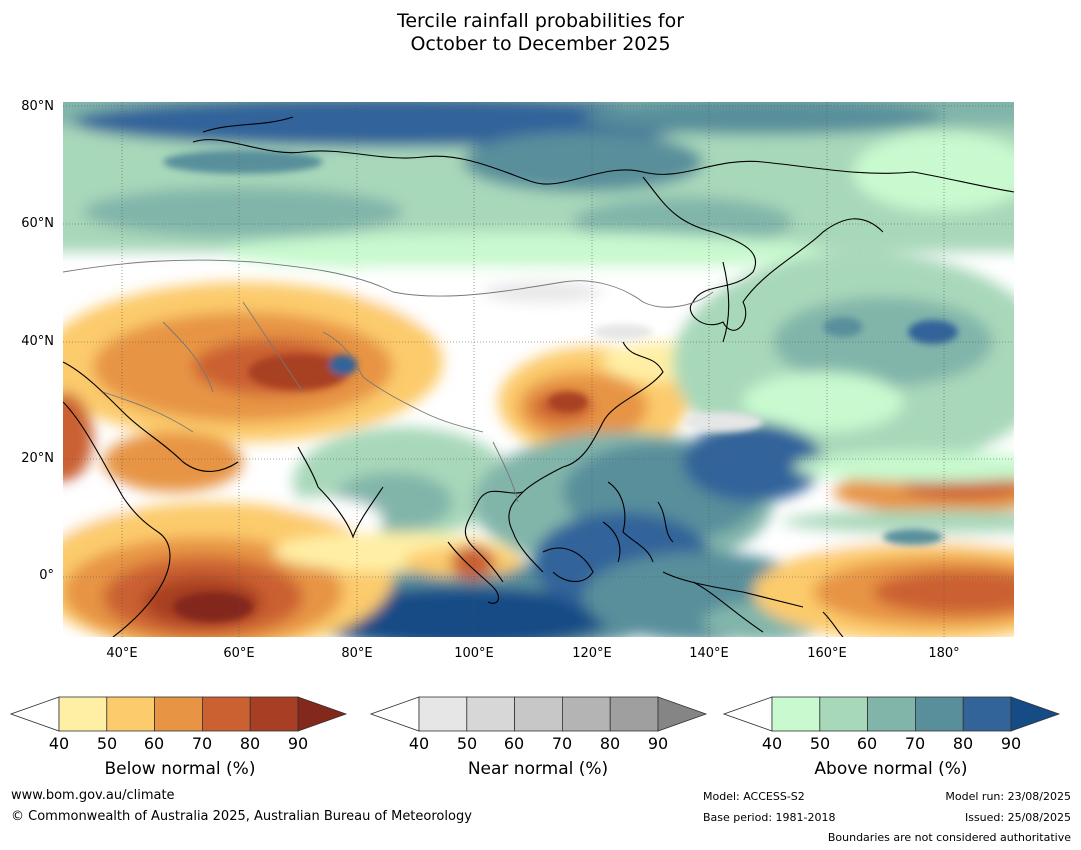  What do you see at coordinates (395, 714) in the screenshot?
I see `near-colorbar-under-triangle` at bounding box center [395, 714].